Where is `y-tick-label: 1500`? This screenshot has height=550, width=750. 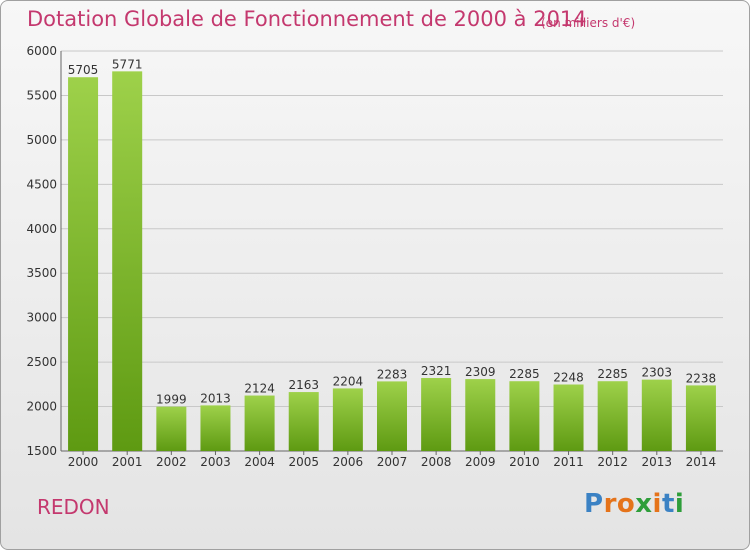
y-tick-label: 1500 is located at coordinates (41, 451).